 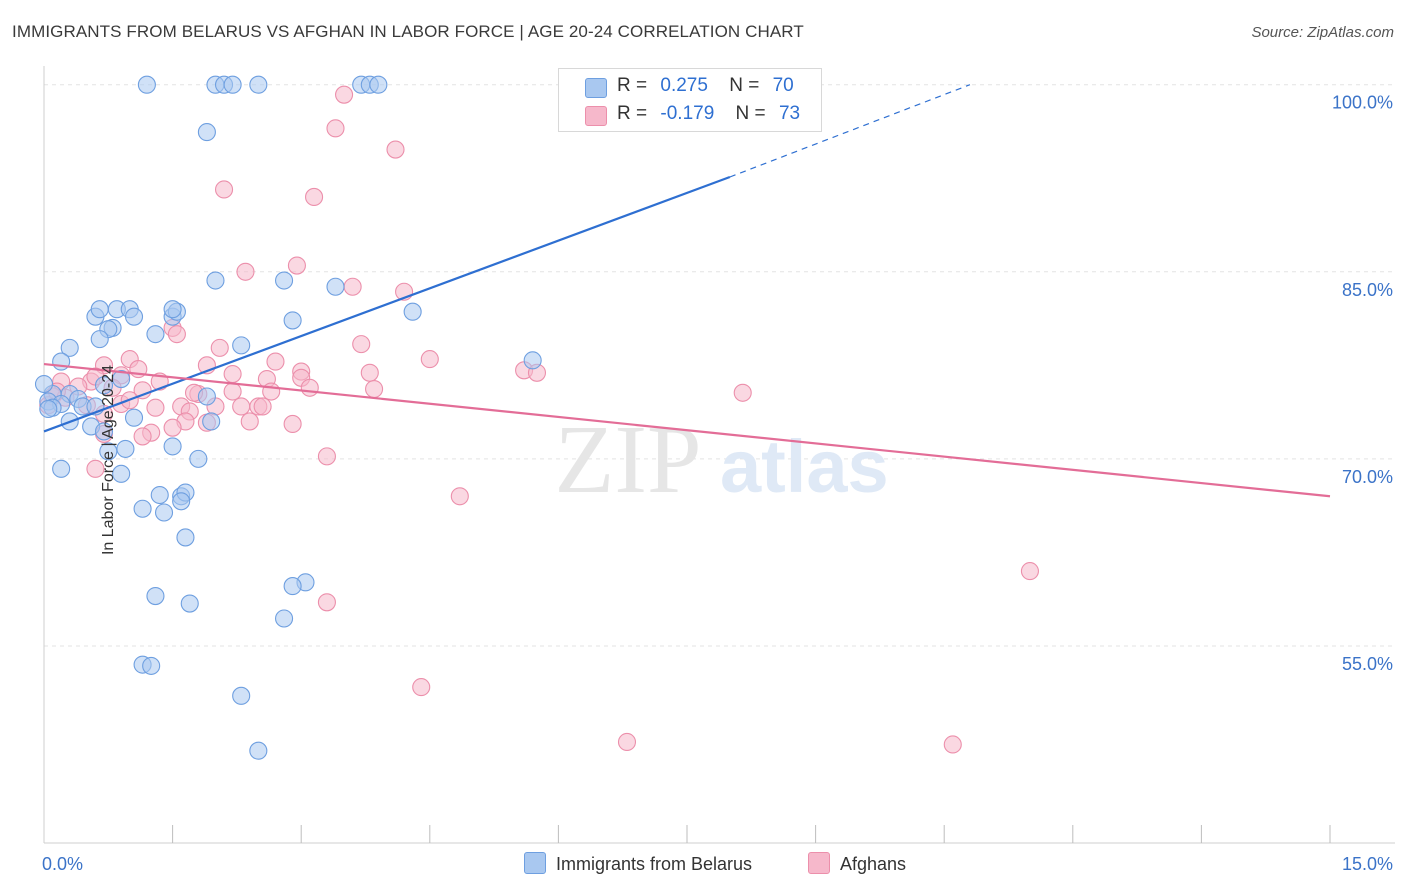 What do you see at coordinates (109, 460) in the screenshot?
I see `y-axis-label: In Labor Force | Age 20-24` at bounding box center [109, 460].